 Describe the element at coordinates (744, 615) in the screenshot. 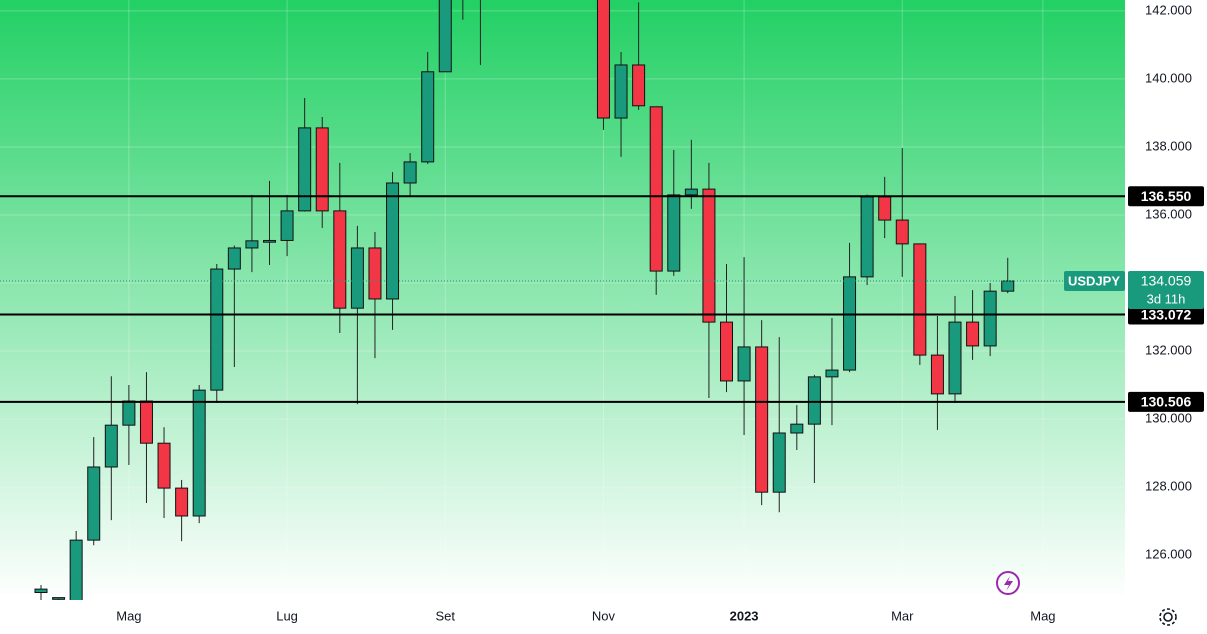

I see `x-tick-label: 2023` at that location.